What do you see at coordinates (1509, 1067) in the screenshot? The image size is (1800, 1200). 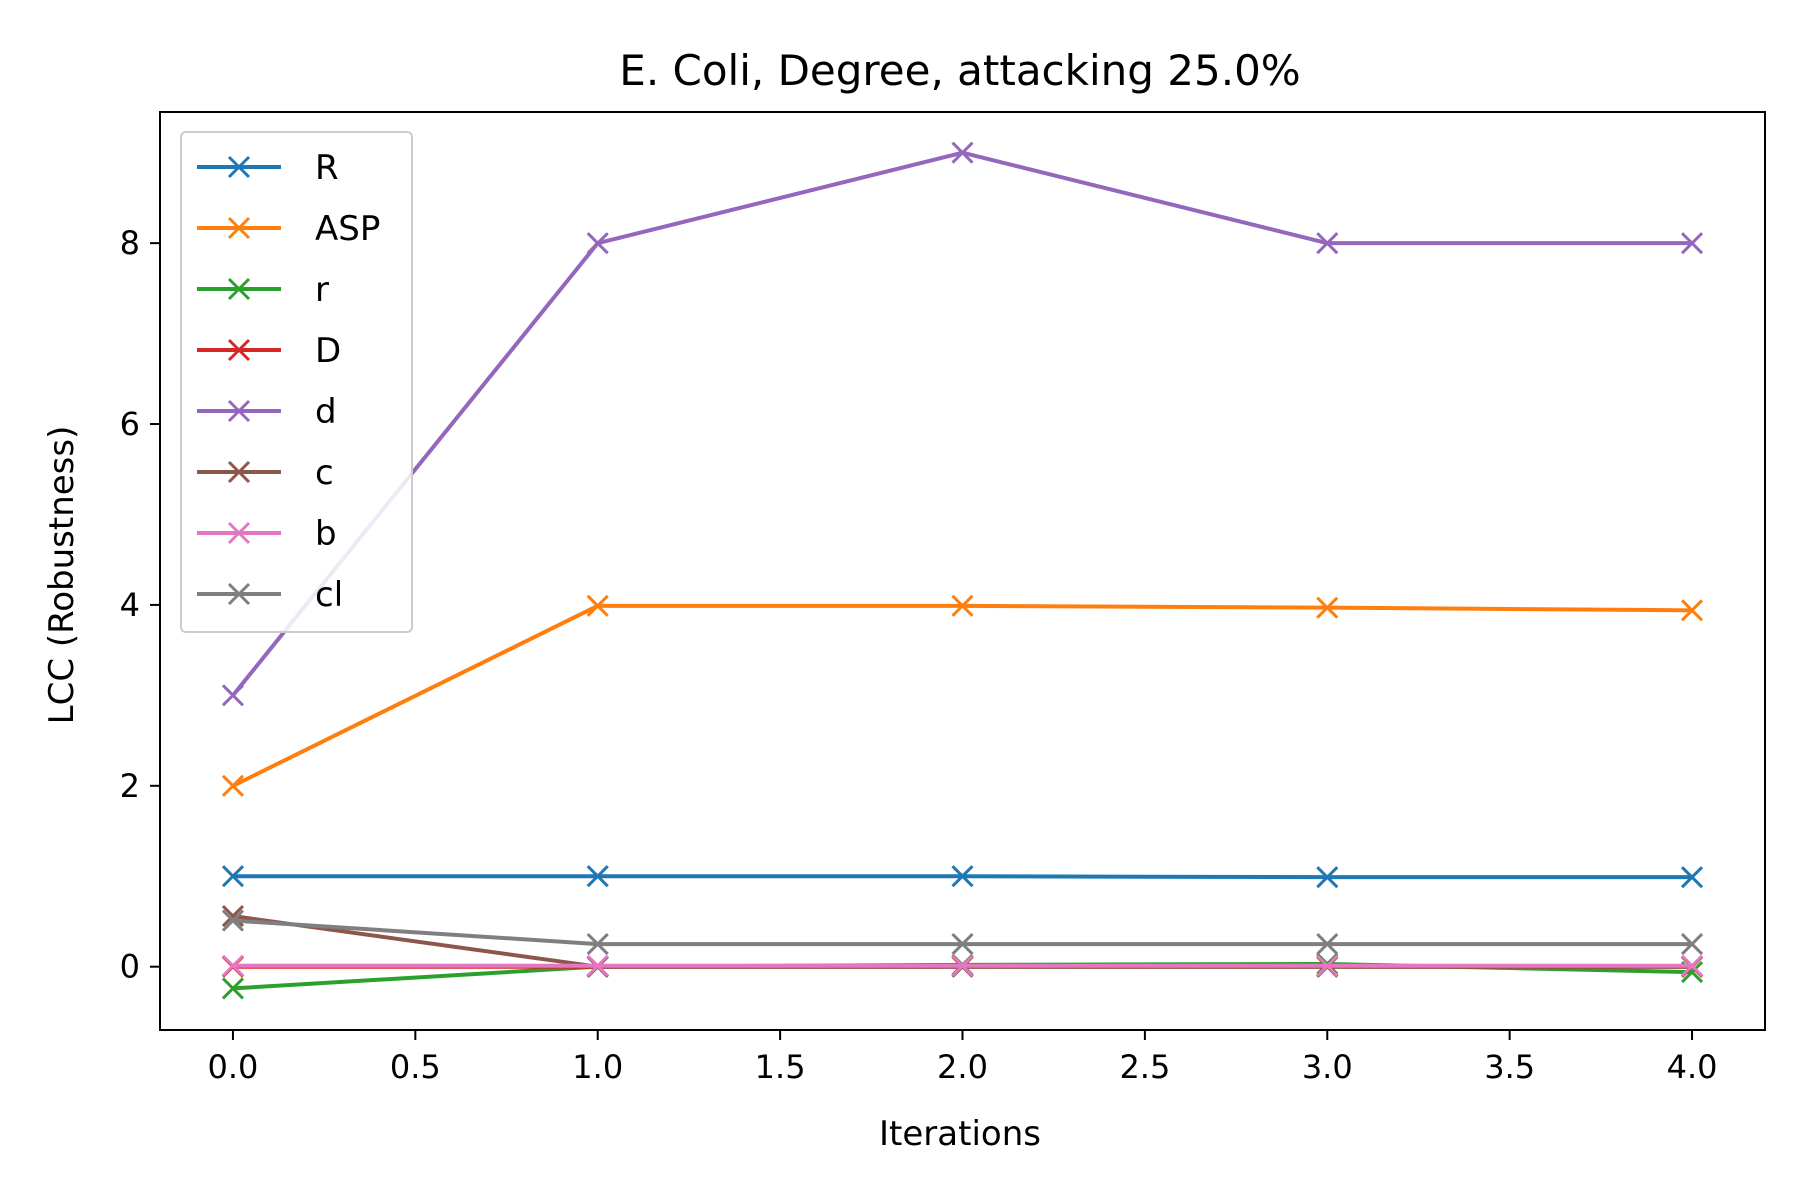 I see `x-tick-label: 3.5` at bounding box center [1509, 1067].